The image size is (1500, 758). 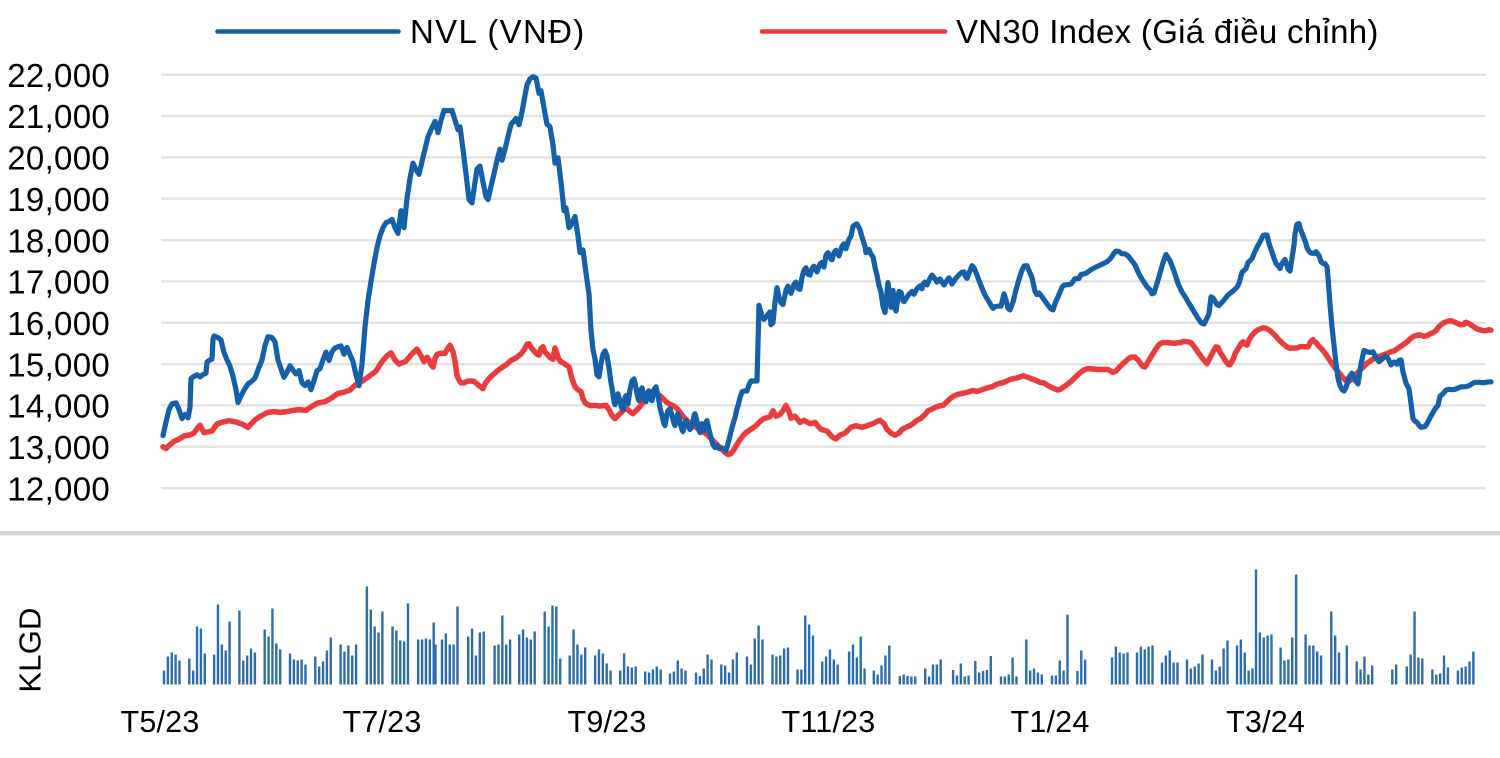 What do you see at coordinates (58, 488) in the screenshot?
I see `svg-text: 12,000` at bounding box center [58, 488].